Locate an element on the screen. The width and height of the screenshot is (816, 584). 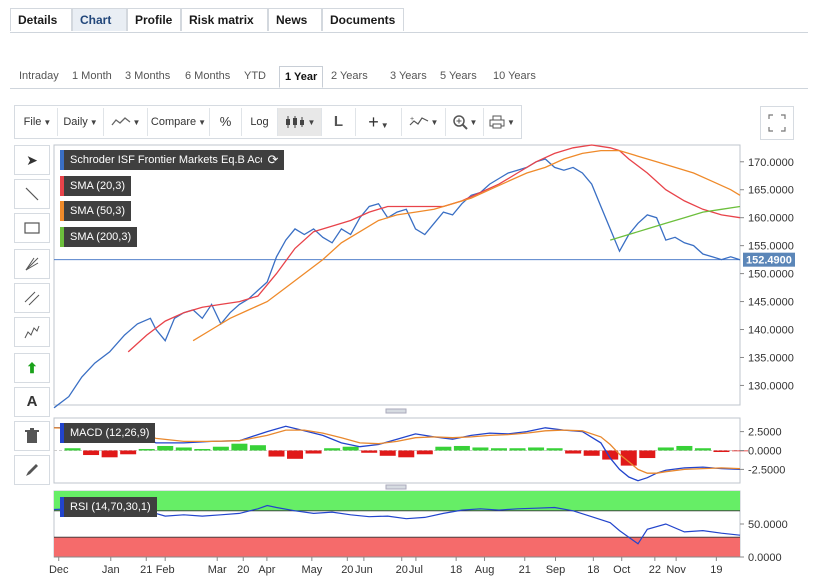
arrow-up-tool: ⬆ is located at coordinates (32, 368).